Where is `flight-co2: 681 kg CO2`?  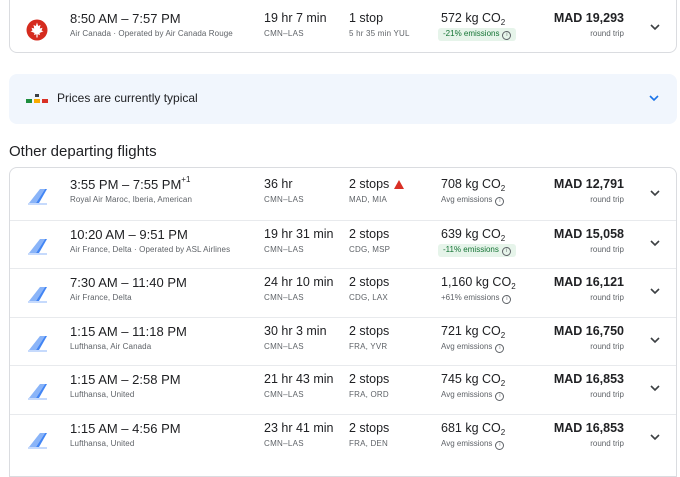 flight-co2: 681 kg CO2 is located at coordinates (473, 428).